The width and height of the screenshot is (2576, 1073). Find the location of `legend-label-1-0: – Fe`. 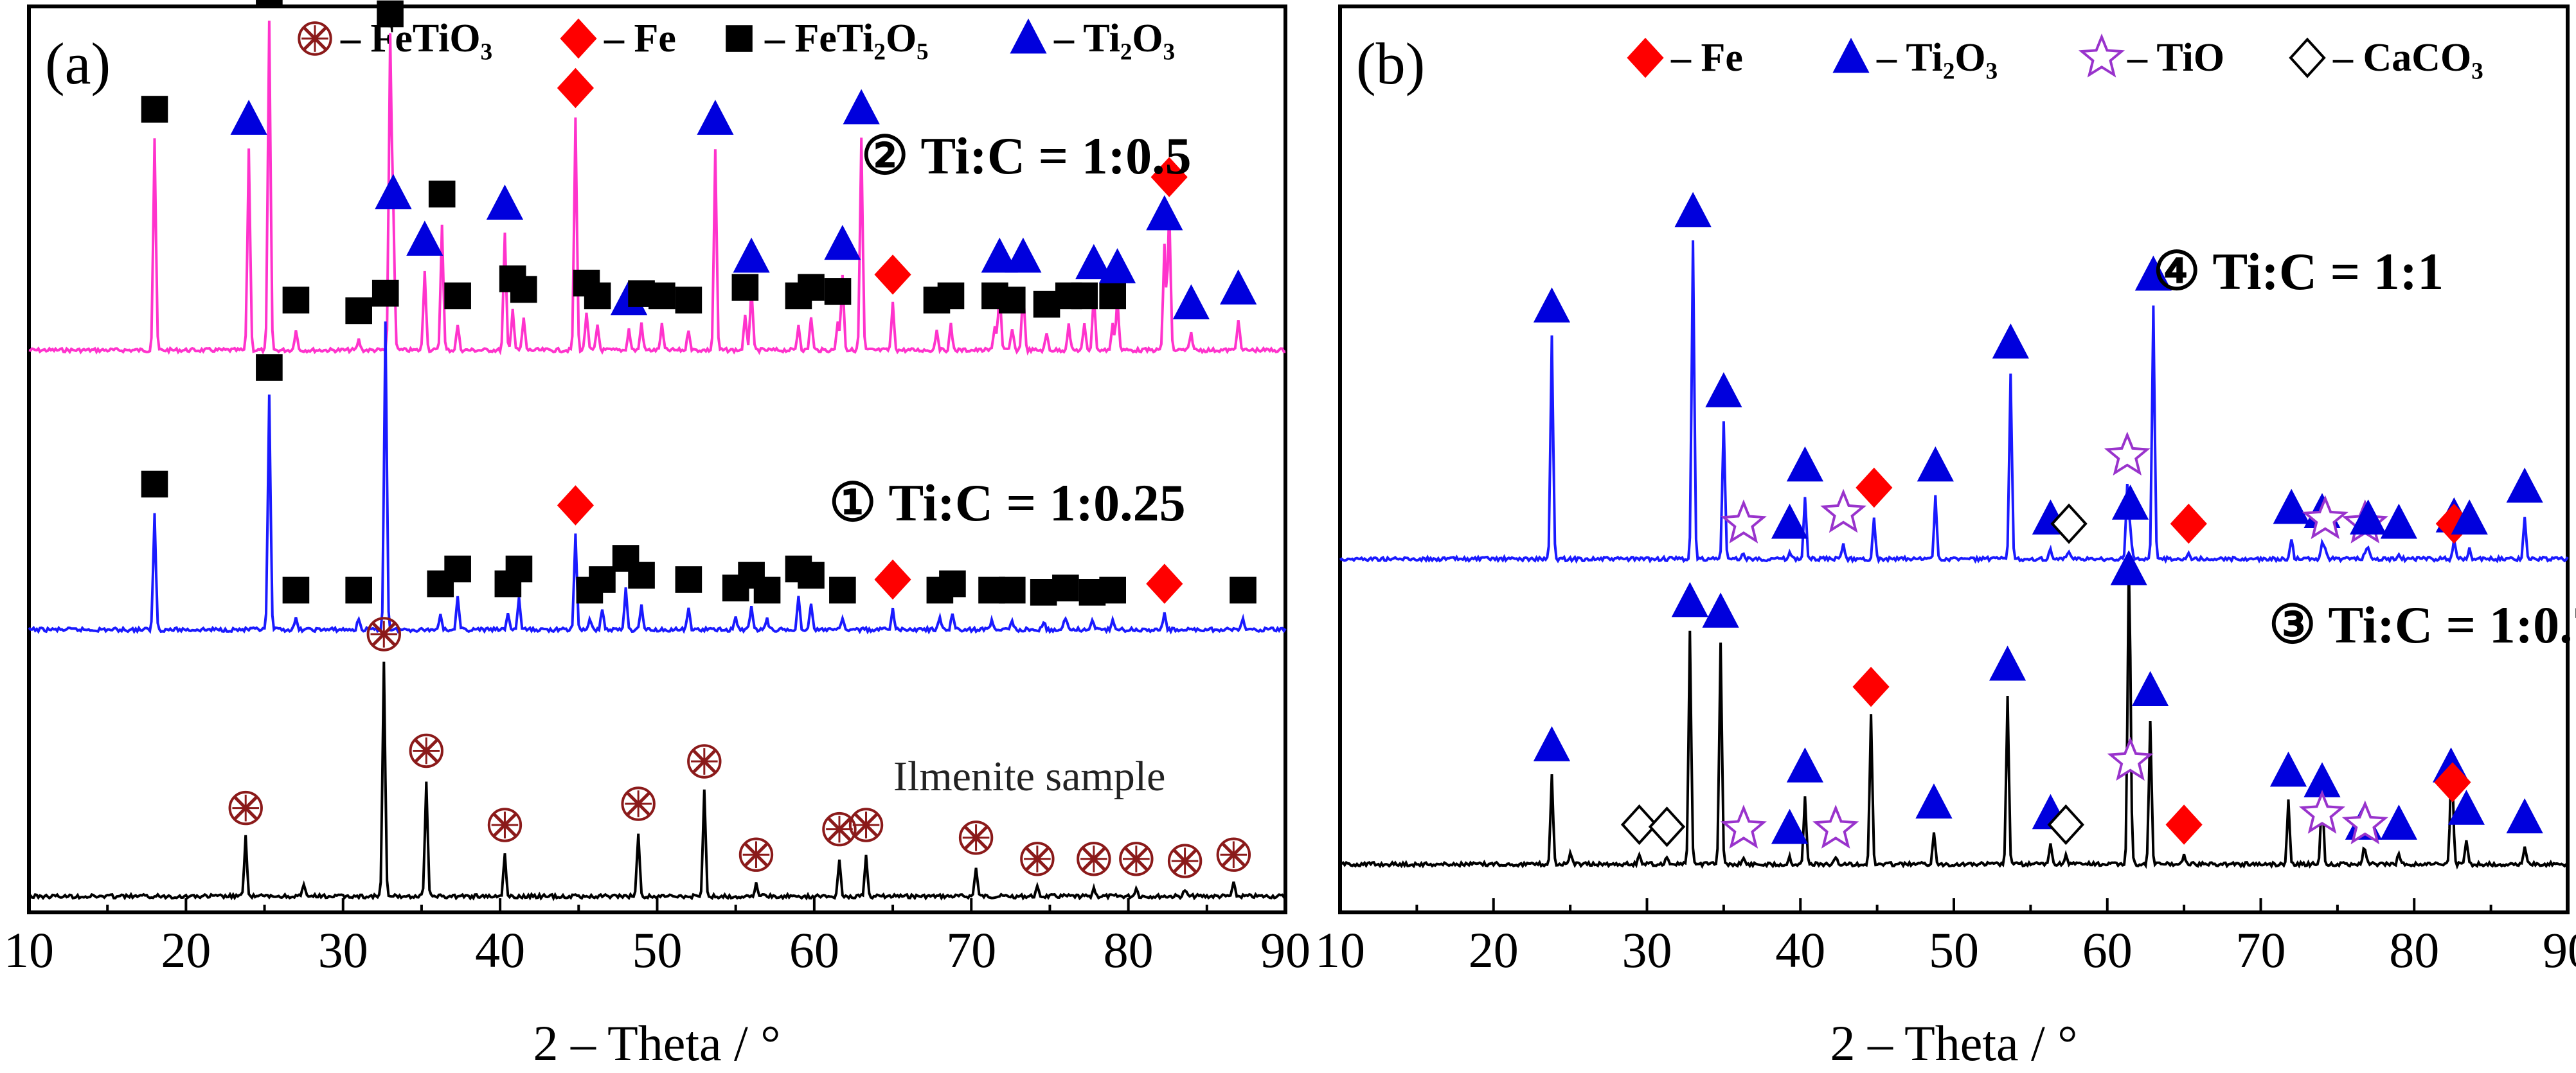

legend-label-1-0: – Fe is located at coordinates (1706, 58).